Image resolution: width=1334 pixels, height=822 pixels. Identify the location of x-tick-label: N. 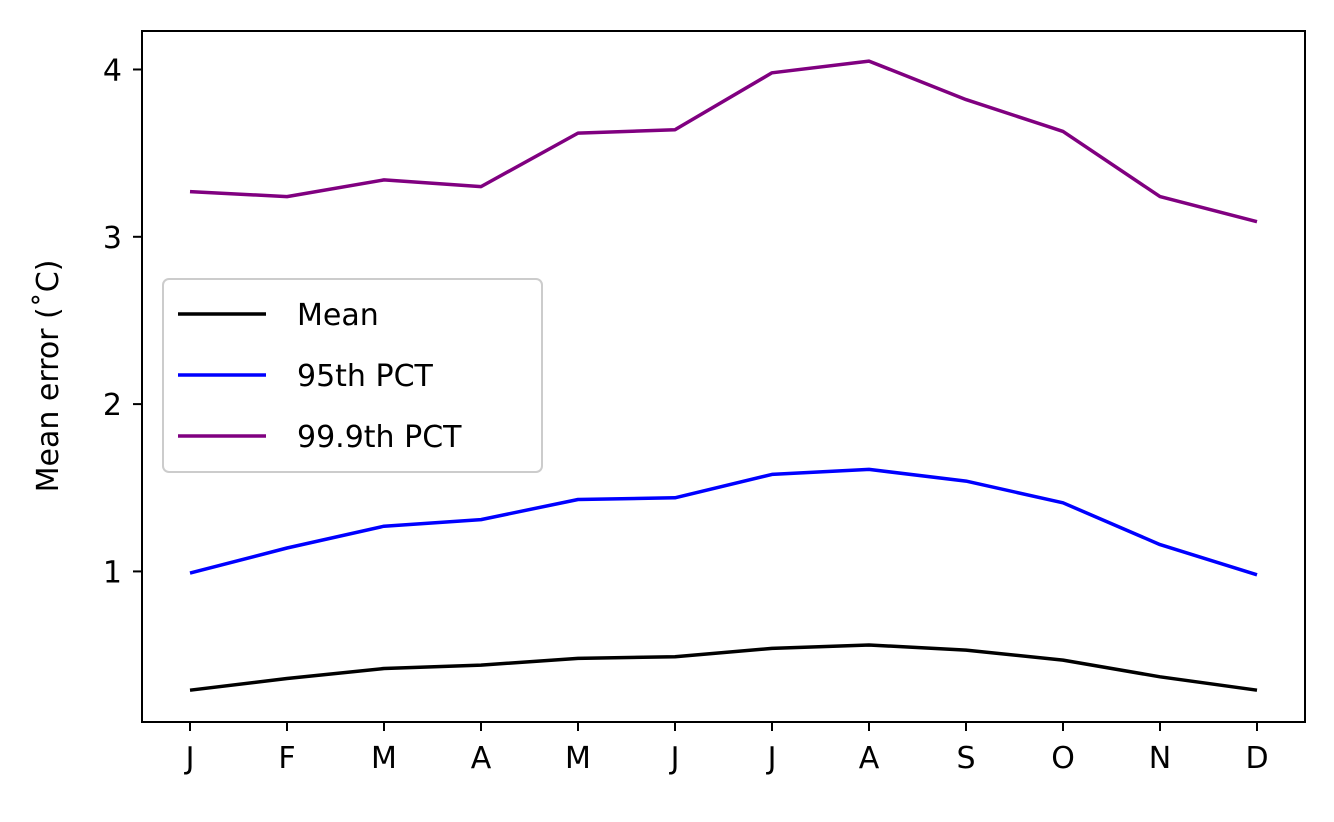
(1160, 758).